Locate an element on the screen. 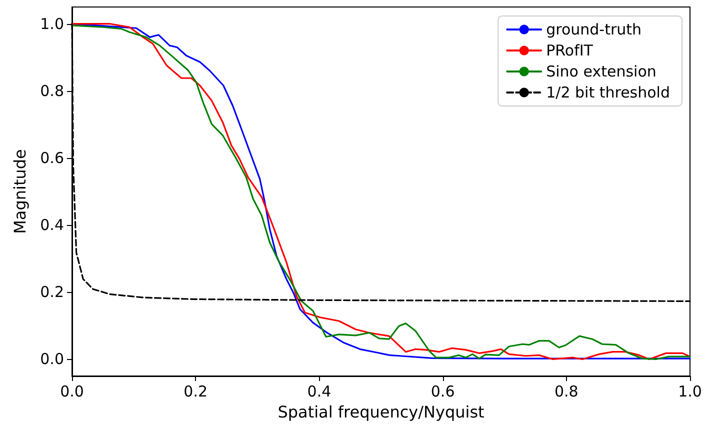 The width and height of the screenshot is (706, 426). x-tick-label: 1.0 is located at coordinates (690, 391).